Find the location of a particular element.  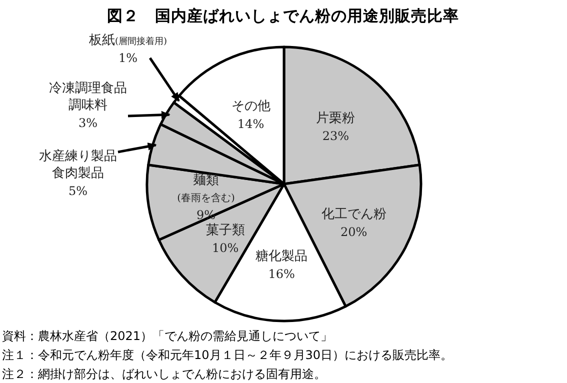

text: 注１：令和元でん粉年度（令和元年10月１日～２年９月30日）における販売比率。 is located at coordinates (227, 355).